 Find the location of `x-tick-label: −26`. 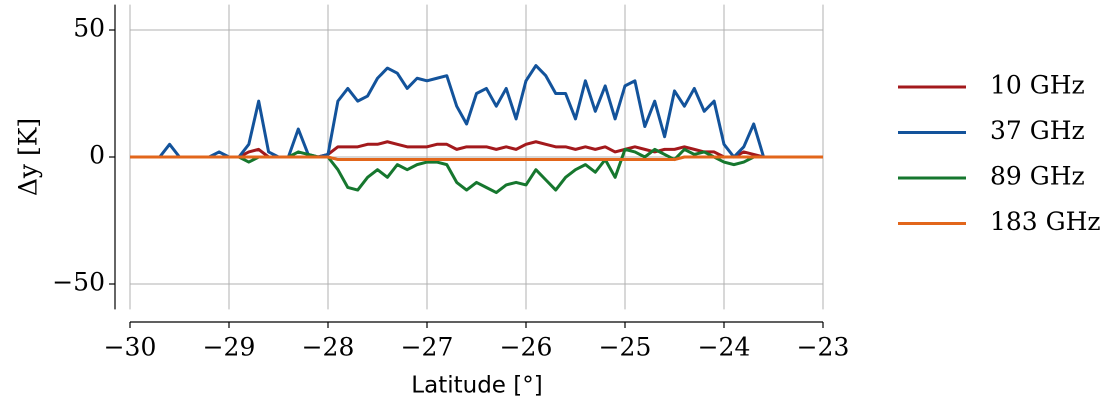

x-tick-label: −26 is located at coordinates (526, 347).